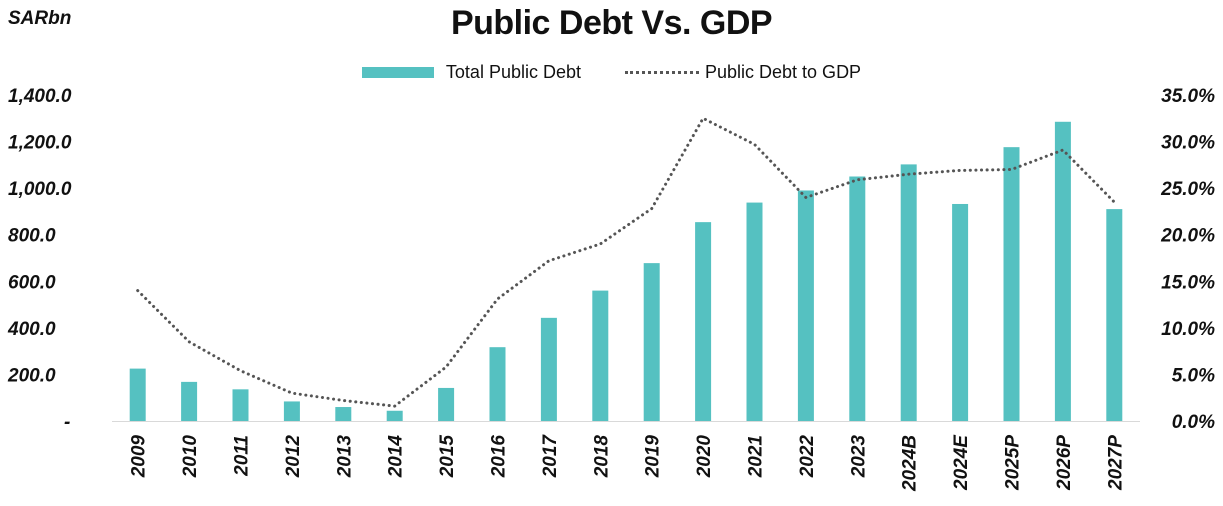  What do you see at coordinates (1187, 189) in the screenshot?
I see `y-right-tick-label: 25.0%` at bounding box center [1187, 189].